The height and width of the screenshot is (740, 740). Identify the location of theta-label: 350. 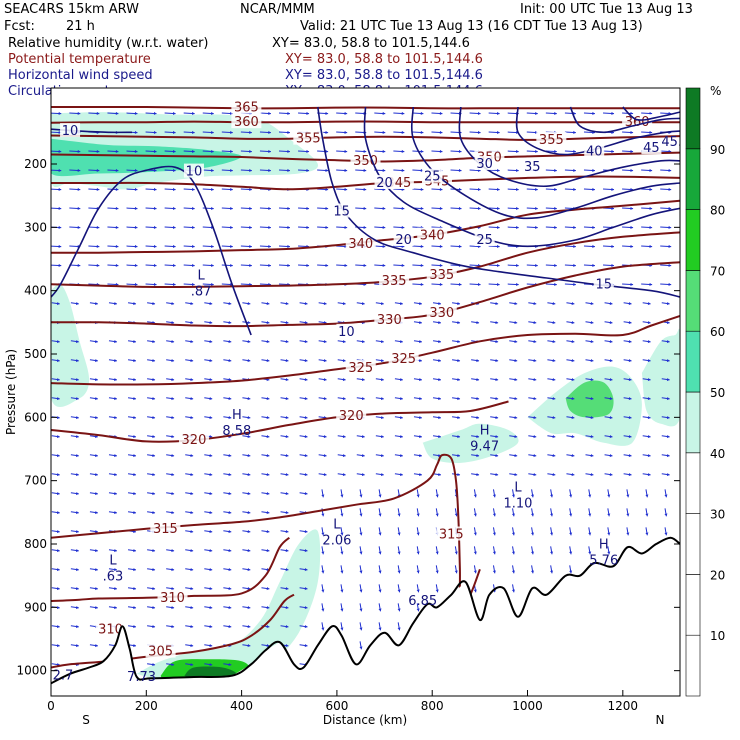
(365, 161).